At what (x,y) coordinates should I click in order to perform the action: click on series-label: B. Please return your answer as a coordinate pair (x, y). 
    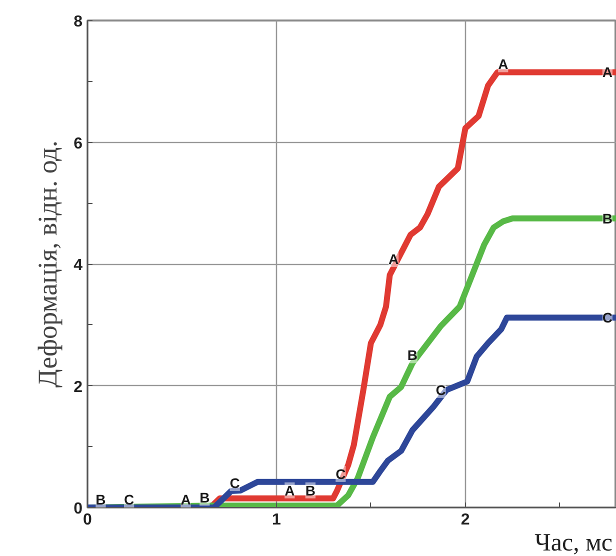
    Looking at the image, I should click on (607, 218).